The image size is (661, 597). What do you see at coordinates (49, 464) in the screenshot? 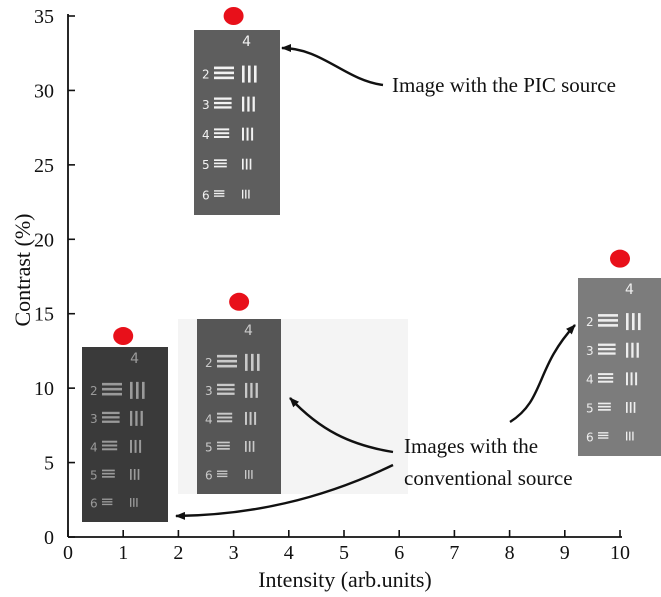
I see `y-tick-label: 5` at bounding box center [49, 464].